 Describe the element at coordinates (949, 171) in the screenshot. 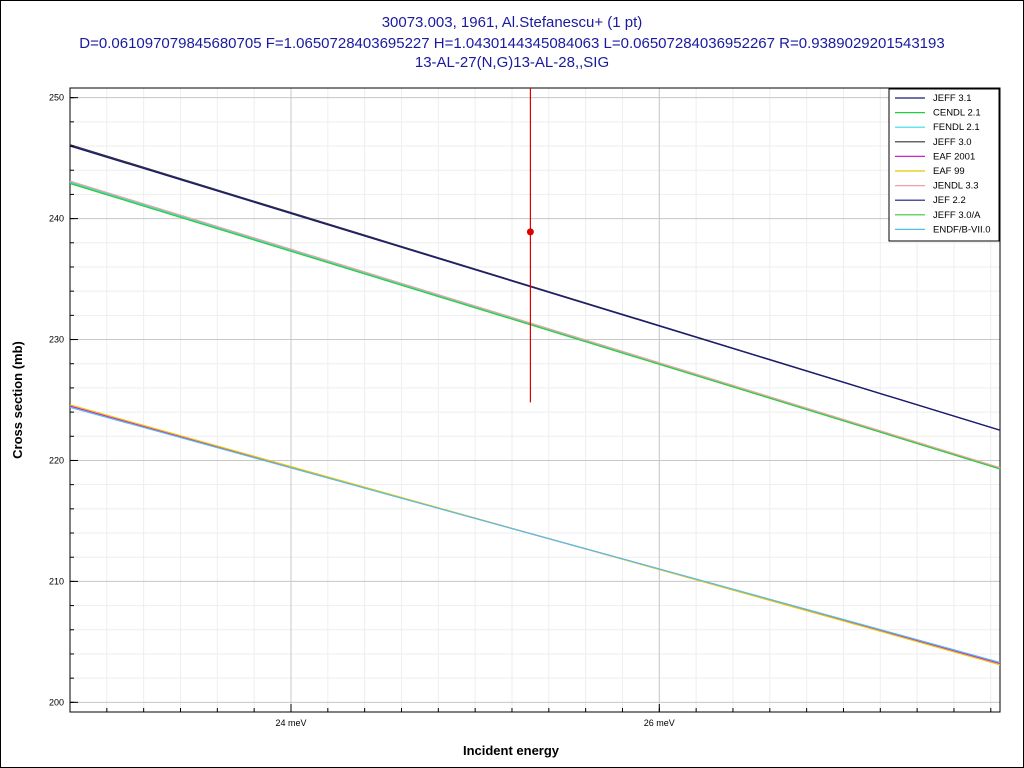

I see `legend-label: EAF 99` at that location.